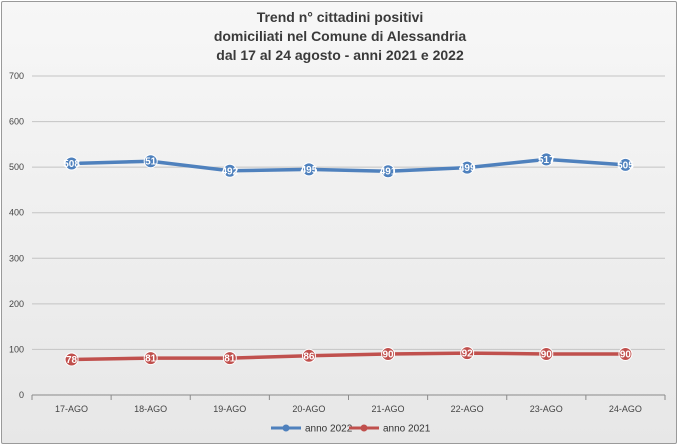  I want to click on x-tick-label: 20-AGO, so click(308, 409).